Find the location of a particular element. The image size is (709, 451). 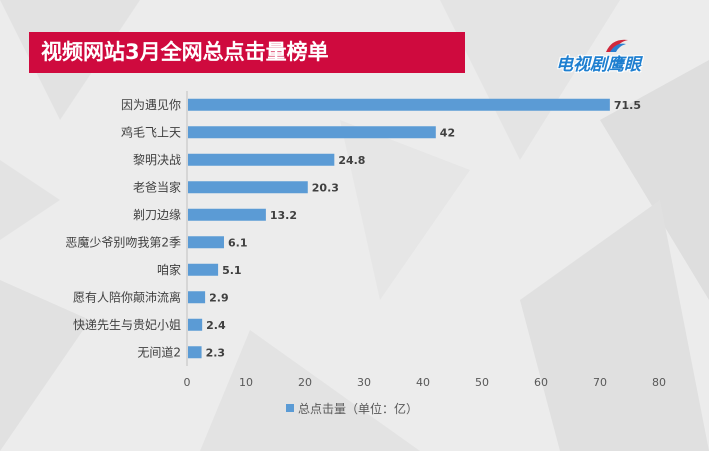

category-label: 黎明决战 is located at coordinates (157, 160).